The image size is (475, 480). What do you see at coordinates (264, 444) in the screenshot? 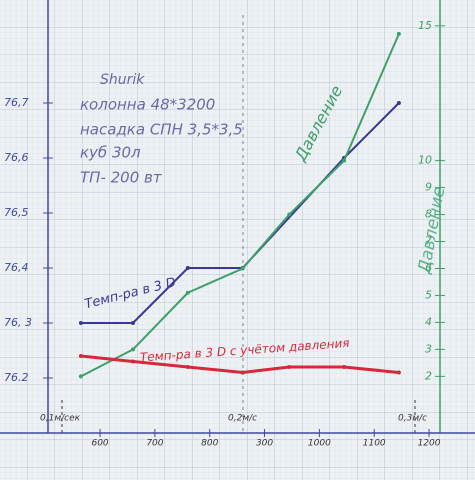
I see `x-tick-label: 300` at bounding box center [264, 444].